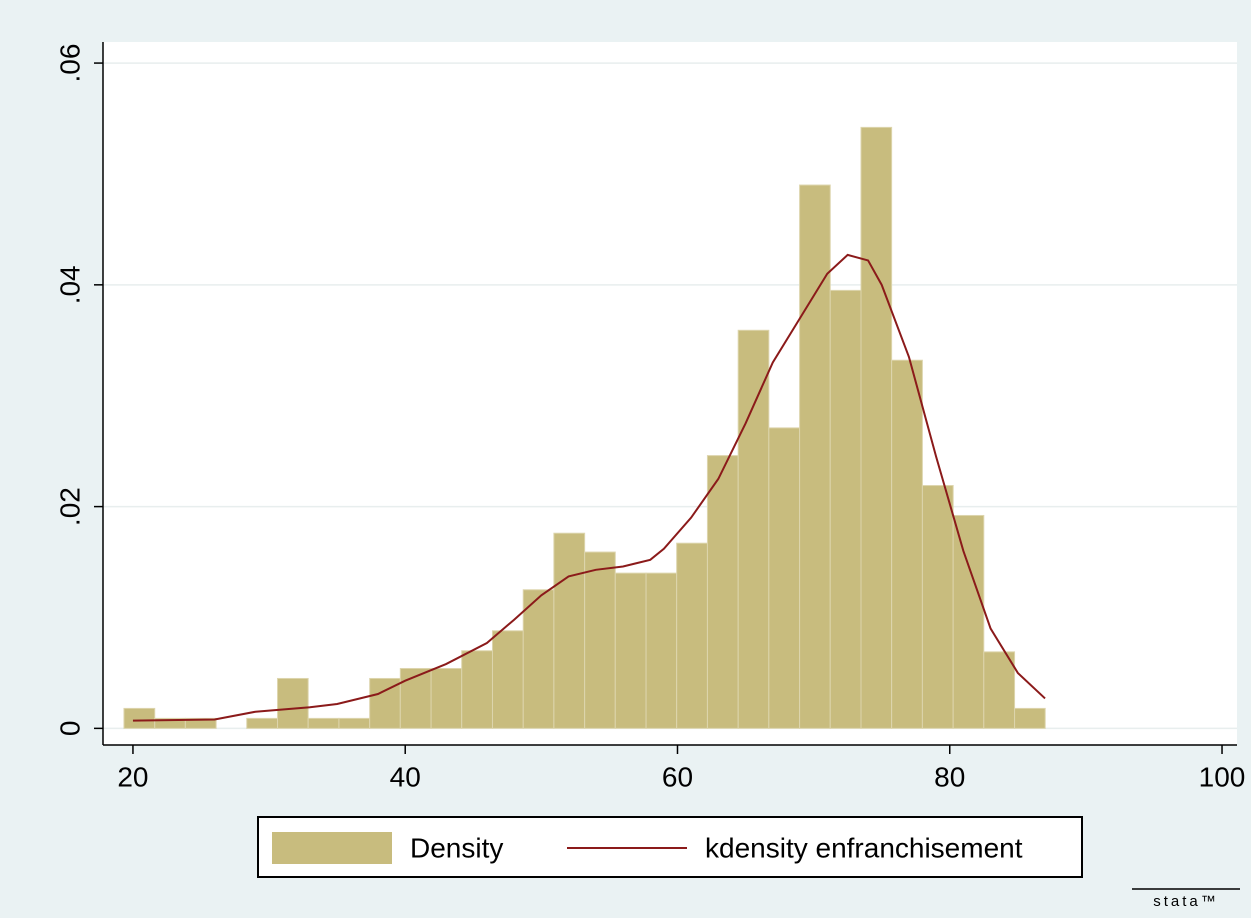  What do you see at coordinates (1222, 776) in the screenshot?
I see `x-tick-label: 100` at bounding box center [1222, 776].